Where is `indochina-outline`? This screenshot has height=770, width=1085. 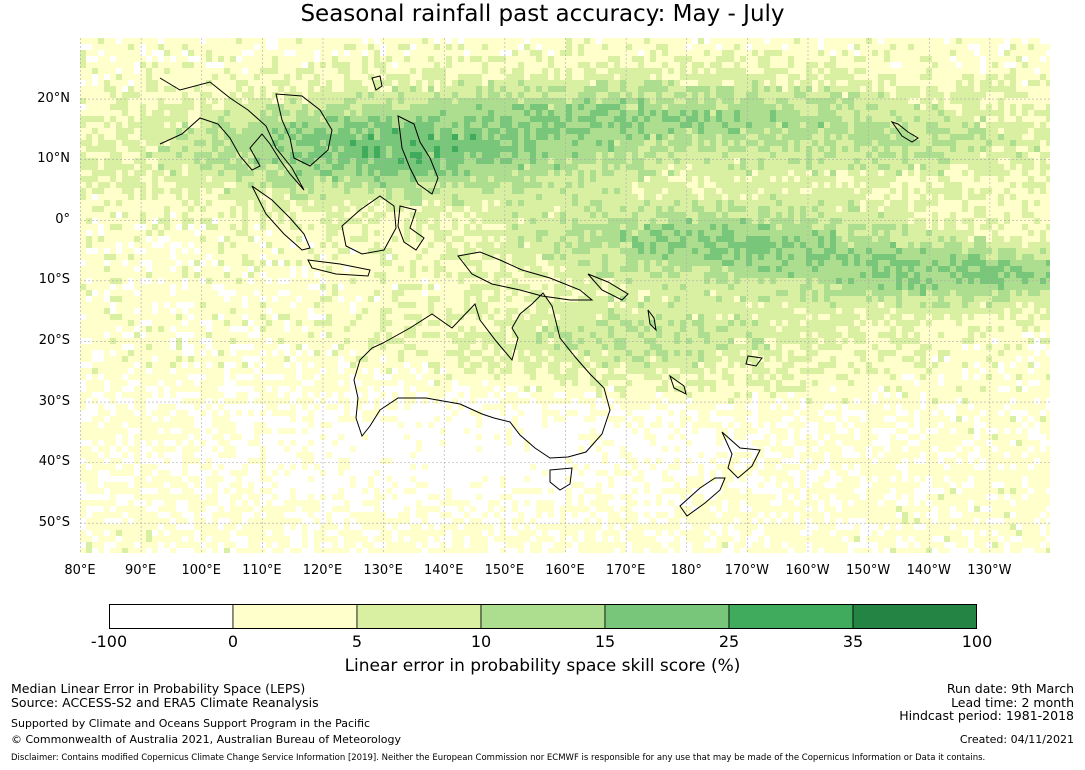 indochina-outline is located at coordinates (304, 130).